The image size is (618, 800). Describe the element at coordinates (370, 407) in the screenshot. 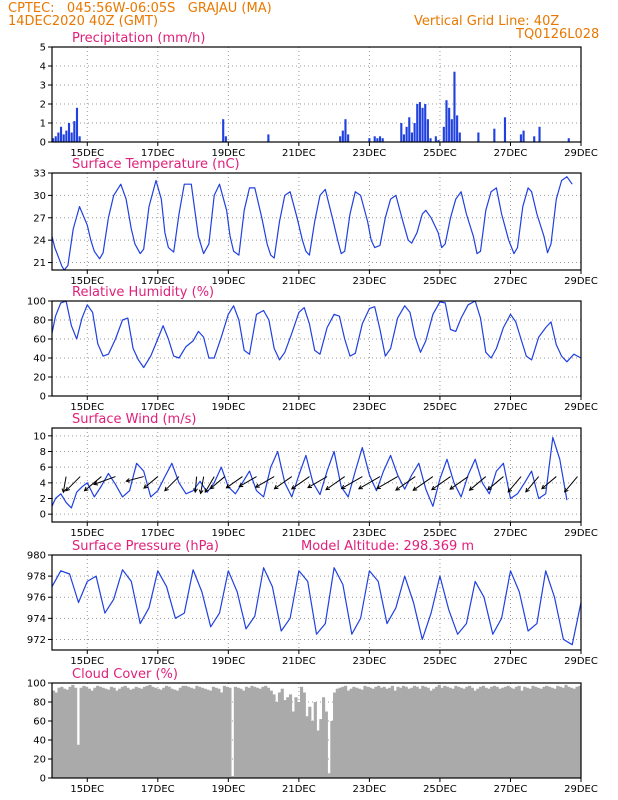

I see `rh-xtick-label: 23DEC` at that location.